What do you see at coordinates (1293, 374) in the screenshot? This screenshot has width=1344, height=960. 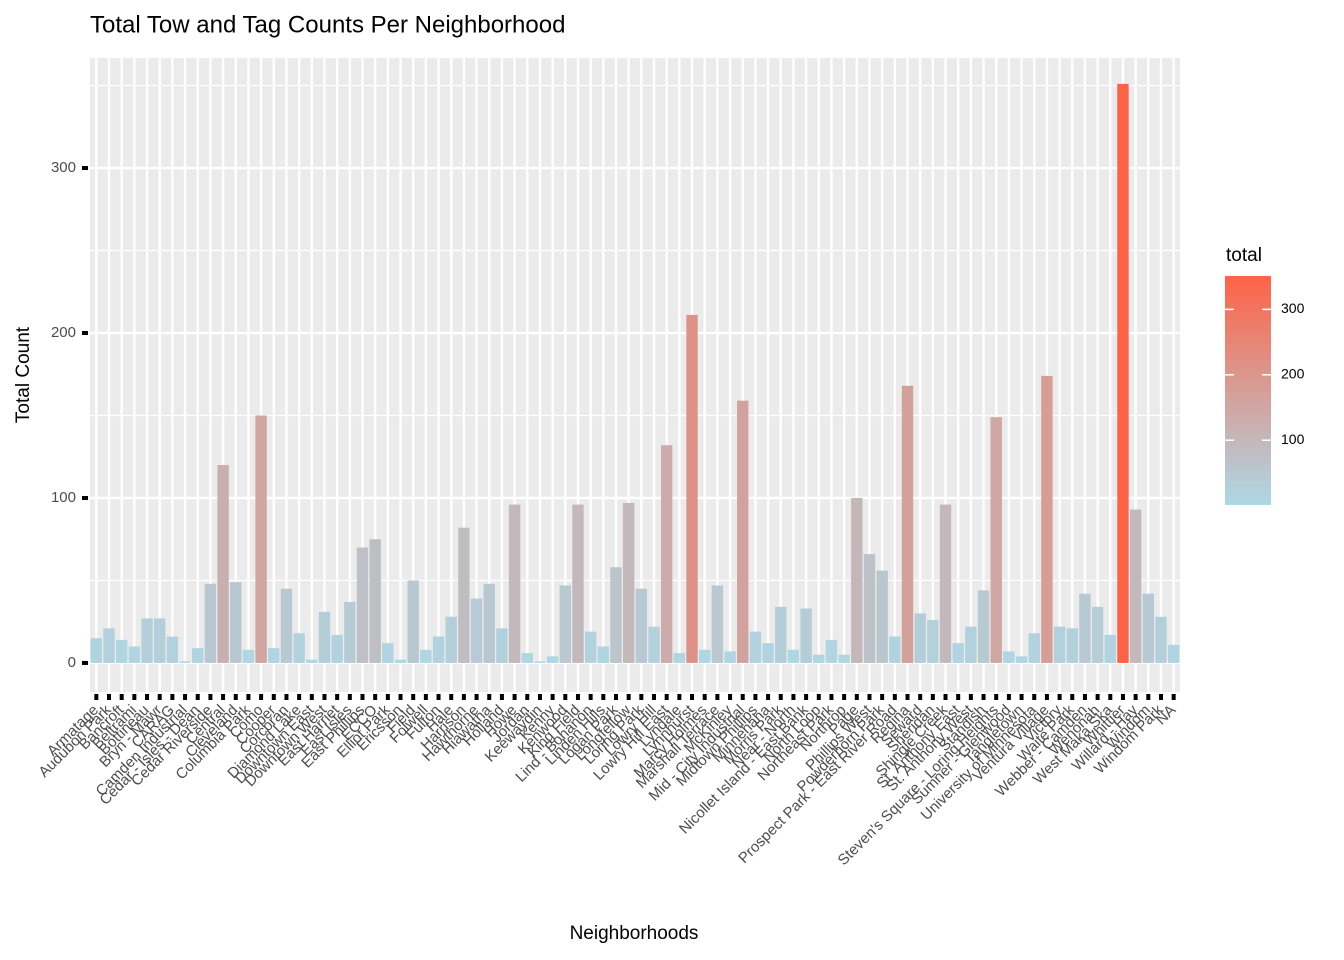 I see `legend-tick-label: 200` at bounding box center [1293, 374].